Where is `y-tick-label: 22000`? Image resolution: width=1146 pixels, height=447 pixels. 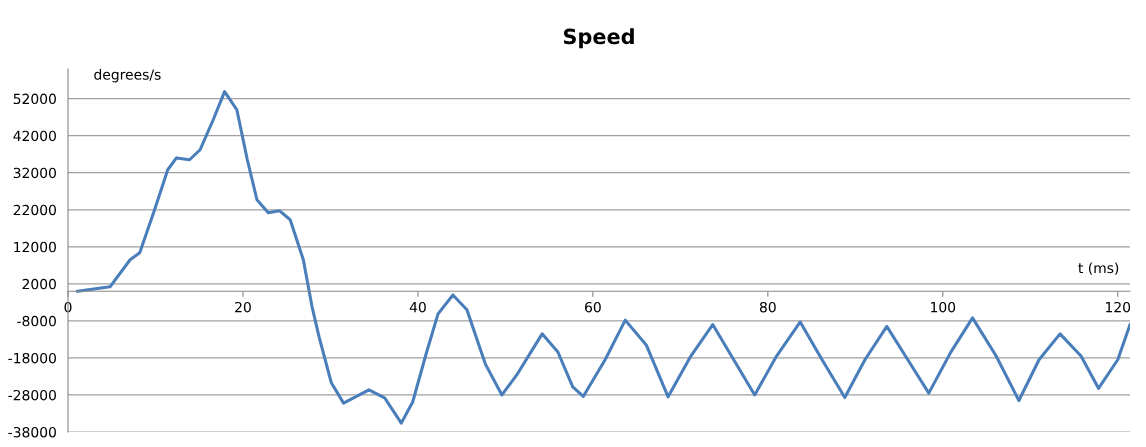
y-tick-label: 22000 is located at coordinates (34, 210).